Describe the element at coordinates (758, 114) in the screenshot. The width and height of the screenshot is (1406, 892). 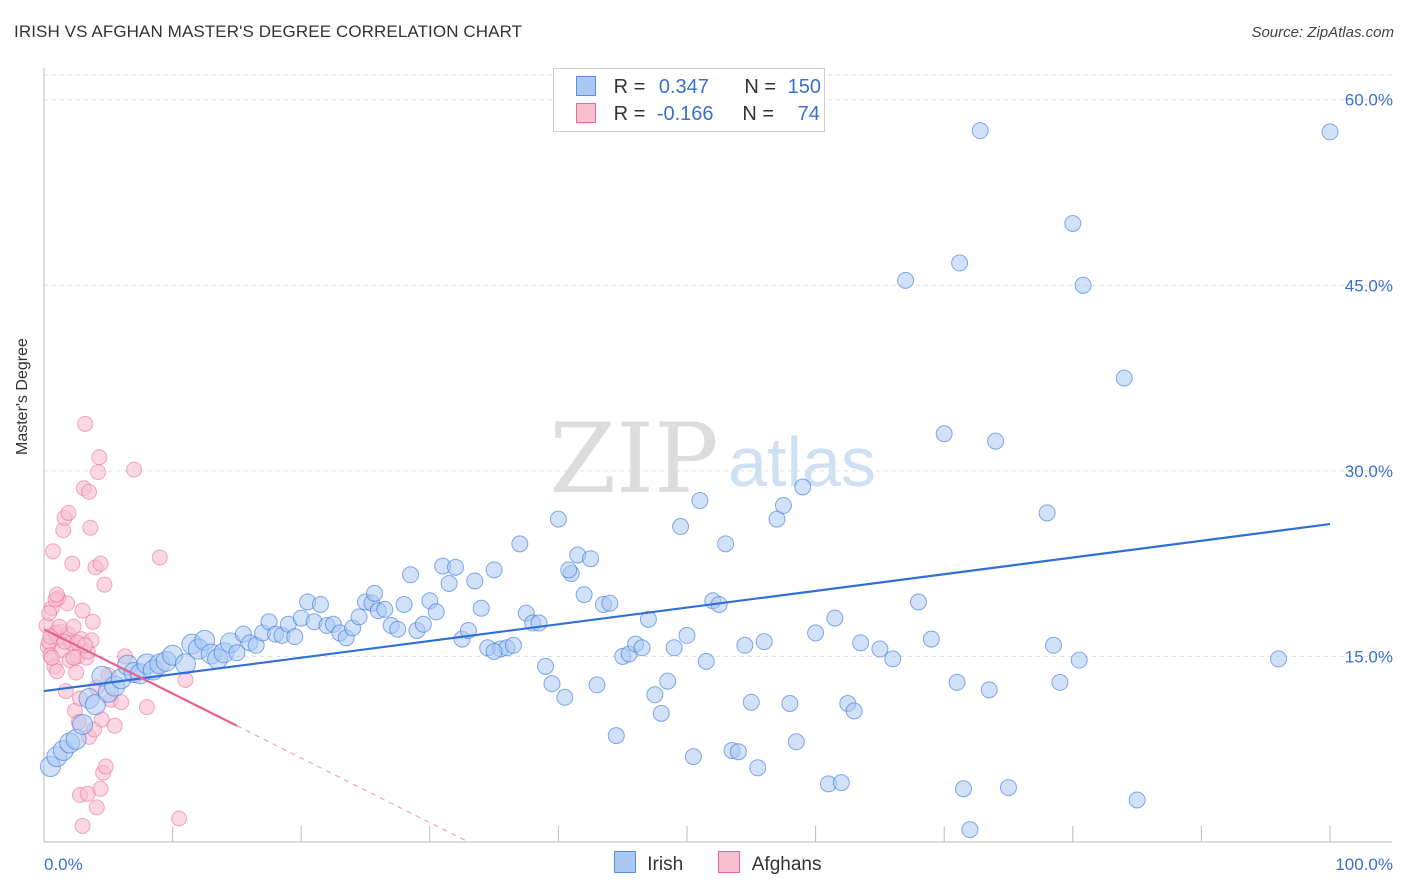
I see `n-label: N =` at that location.